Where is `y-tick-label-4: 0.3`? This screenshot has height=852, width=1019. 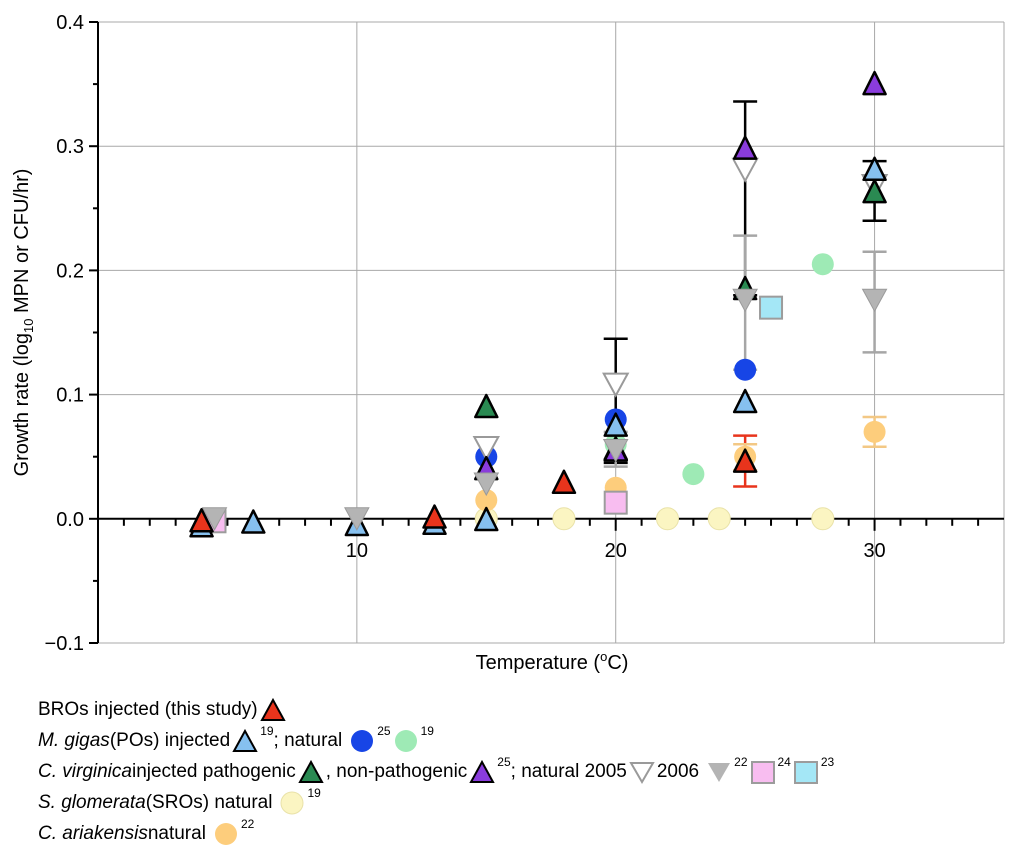
y-tick-label-4: 0.3 is located at coordinates (70, 147).